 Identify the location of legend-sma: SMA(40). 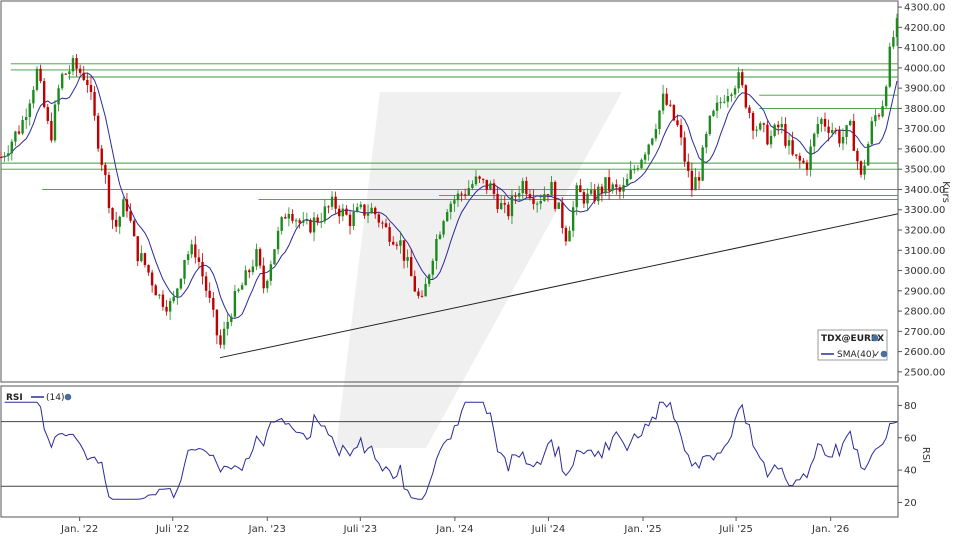
(856, 355).